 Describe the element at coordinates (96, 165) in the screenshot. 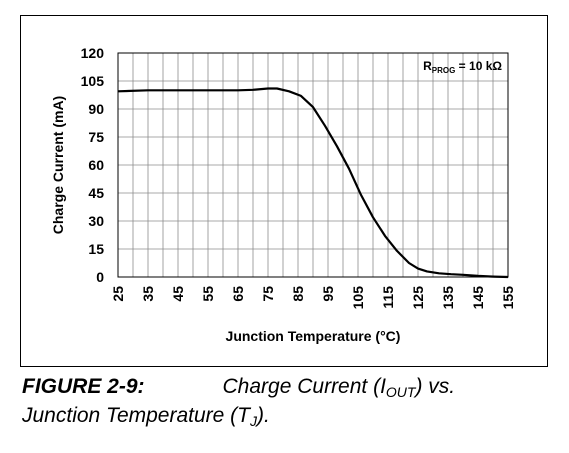

I see `y-tick-label: 60` at that location.